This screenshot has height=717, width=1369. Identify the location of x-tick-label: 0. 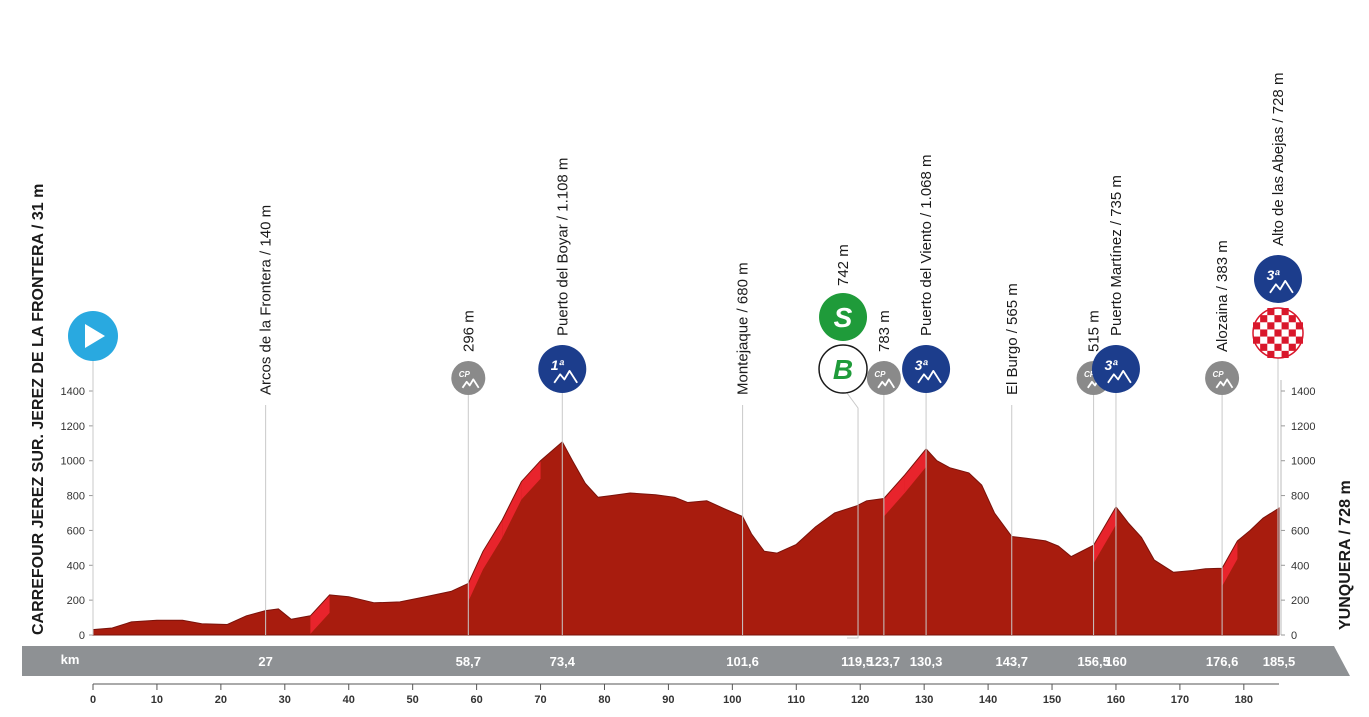
(93, 700).